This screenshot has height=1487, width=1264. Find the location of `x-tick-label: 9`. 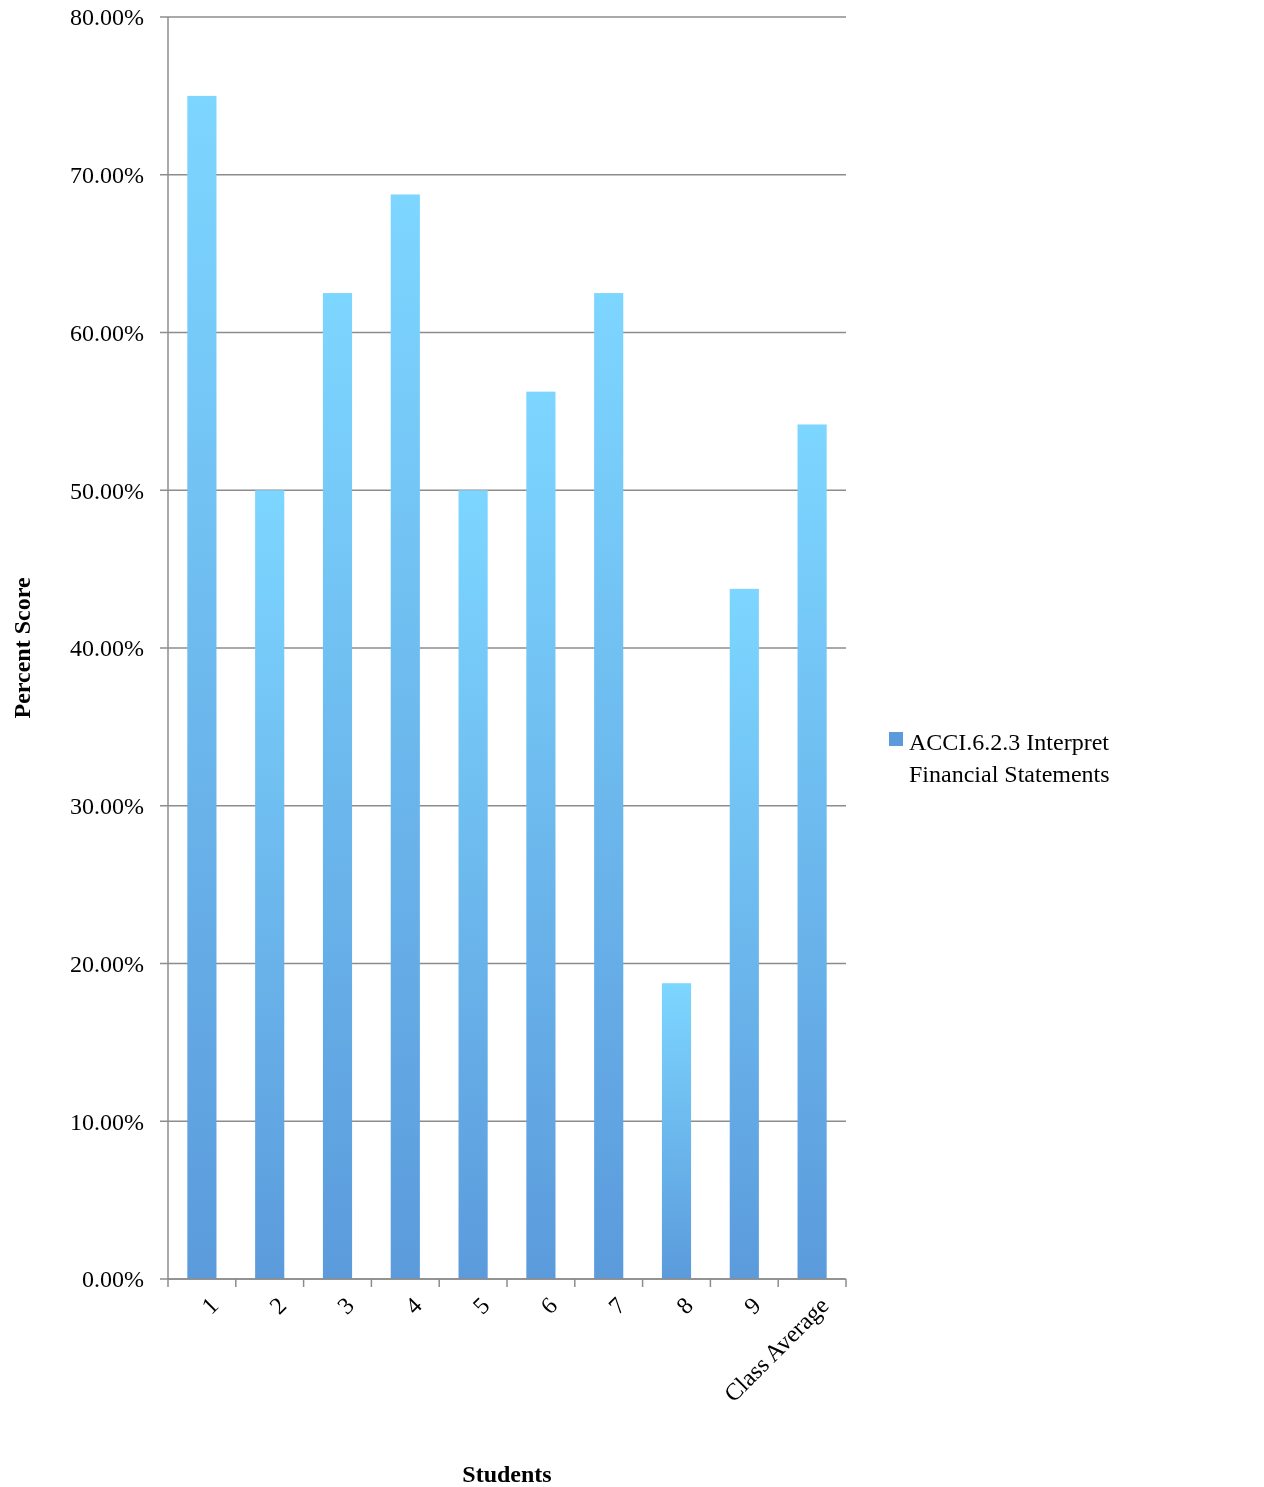

x-tick-label: 9 is located at coordinates (752, 1305).